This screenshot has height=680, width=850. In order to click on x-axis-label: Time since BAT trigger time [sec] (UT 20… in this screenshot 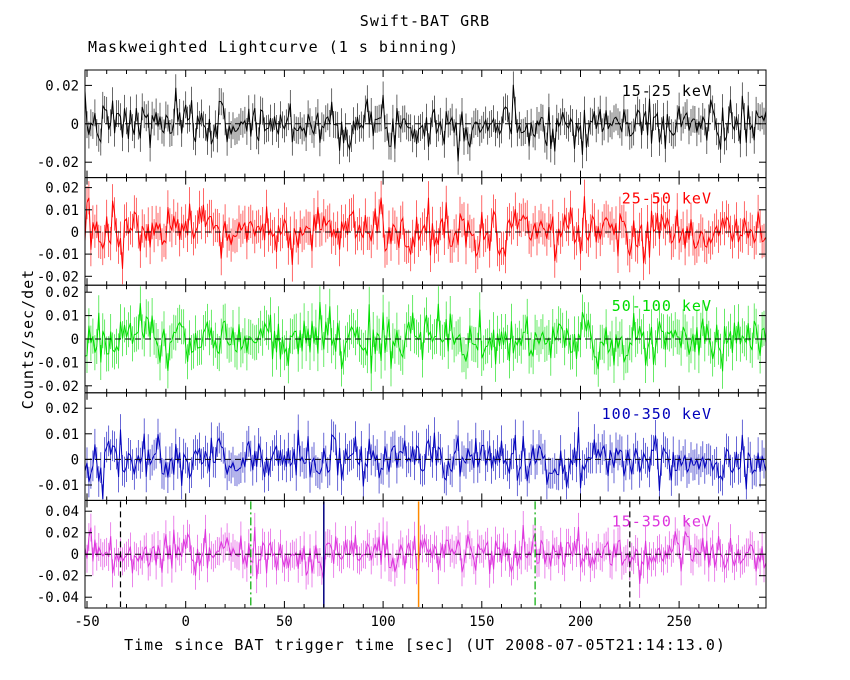, I will do `click(425, 645)`.